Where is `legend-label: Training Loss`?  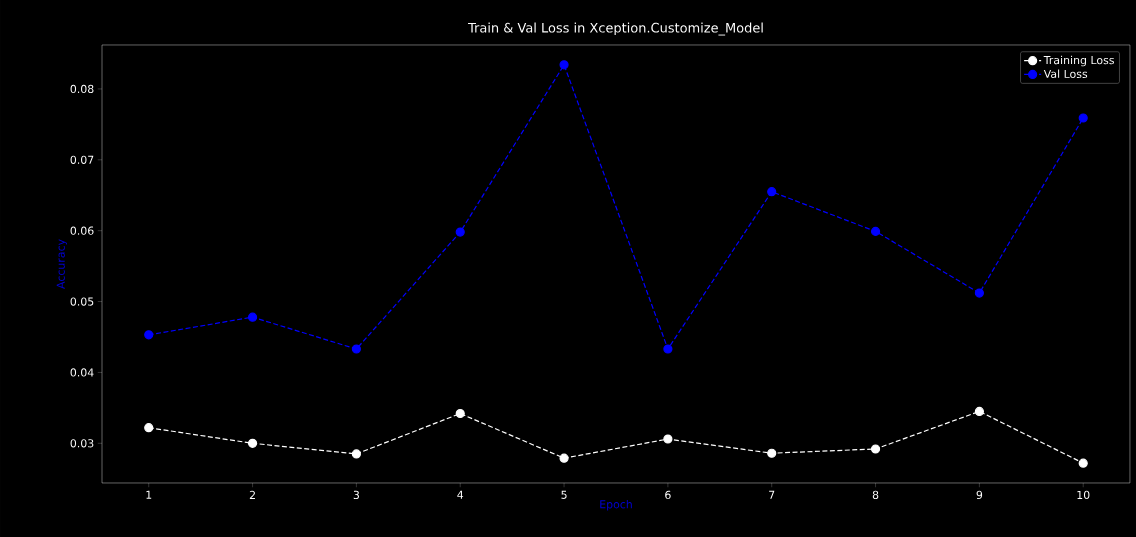 legend-label: Training Loss is located at coordinates (1078, 61).